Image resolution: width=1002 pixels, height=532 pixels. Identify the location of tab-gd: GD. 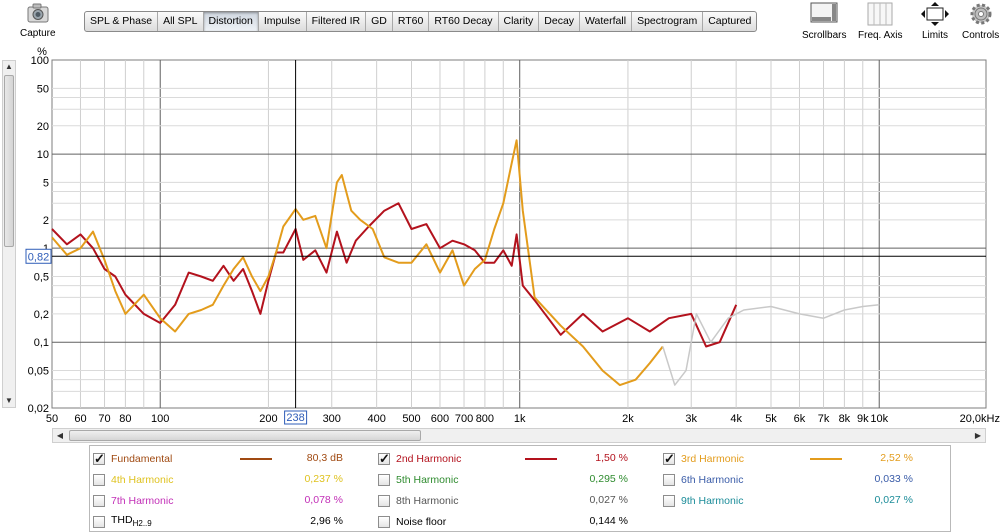
(379, 21).